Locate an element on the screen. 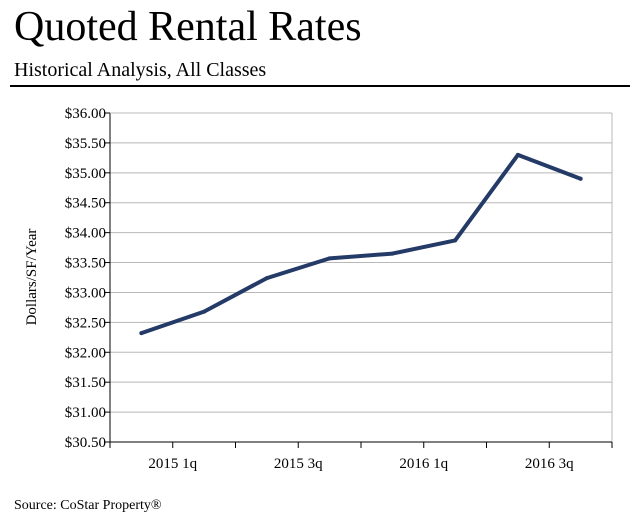 The width and height of the screenshot is (640, 522). y-tick-label: $32.50 is located at coordinates (85, 323).